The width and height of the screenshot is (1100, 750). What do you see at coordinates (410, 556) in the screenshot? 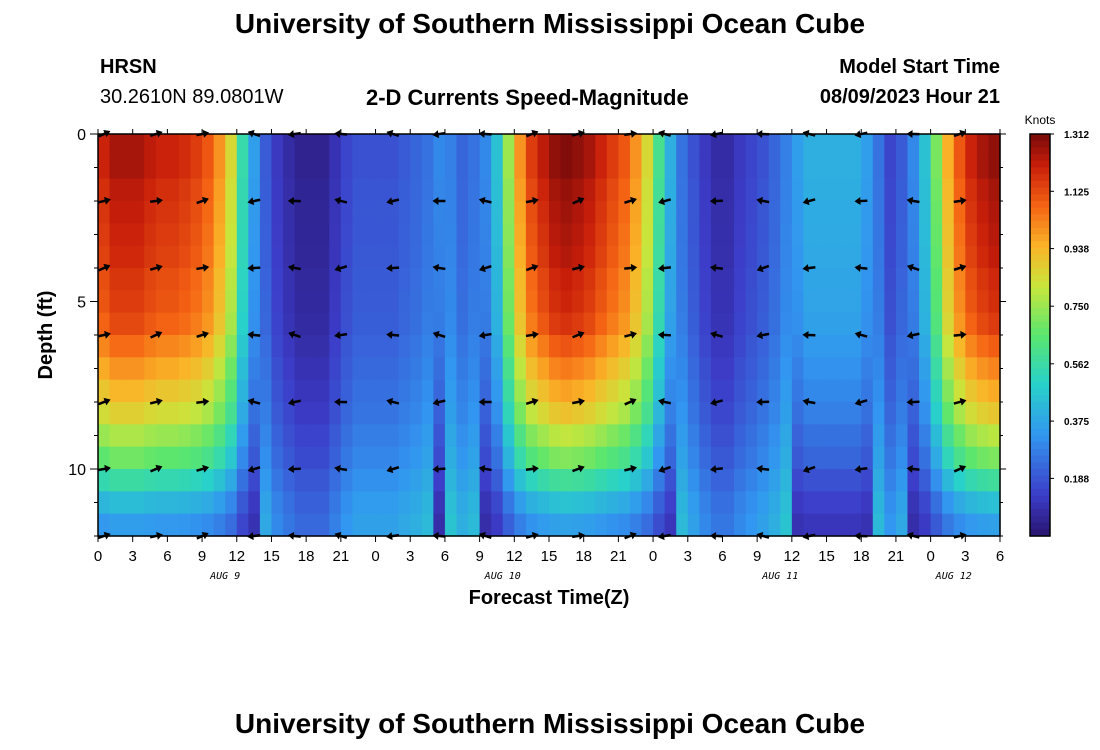
I see `x-tick-label: 3` at bounding box center [410, 556].